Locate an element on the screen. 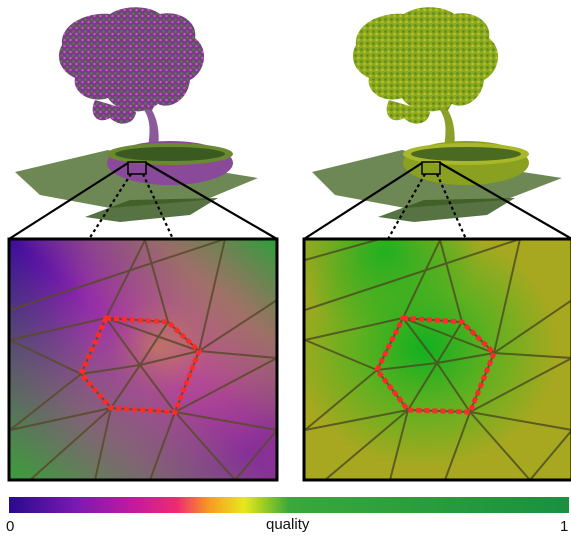 The width and height of the screenshot is (571, 536). shadow-patch-right is located at coordinates (446, 210).